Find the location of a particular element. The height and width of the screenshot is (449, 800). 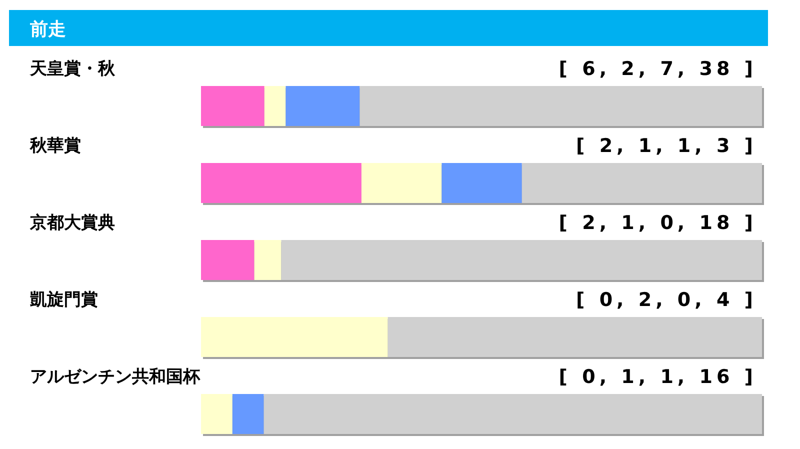

annotation: [ 6, 2, 7, 38 ] is located at coordinates (657, 69).